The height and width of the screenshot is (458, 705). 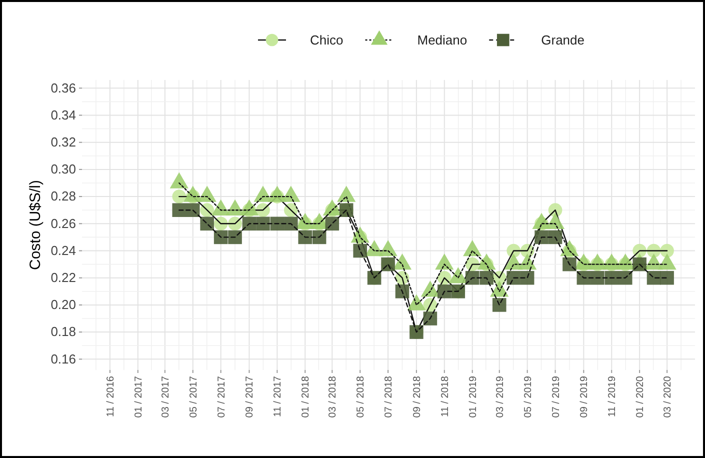 What do you see at coordinates (63, 223) in the screenshot?
I see `y-tick-label: 0.26` at bounding box center [63, 223].